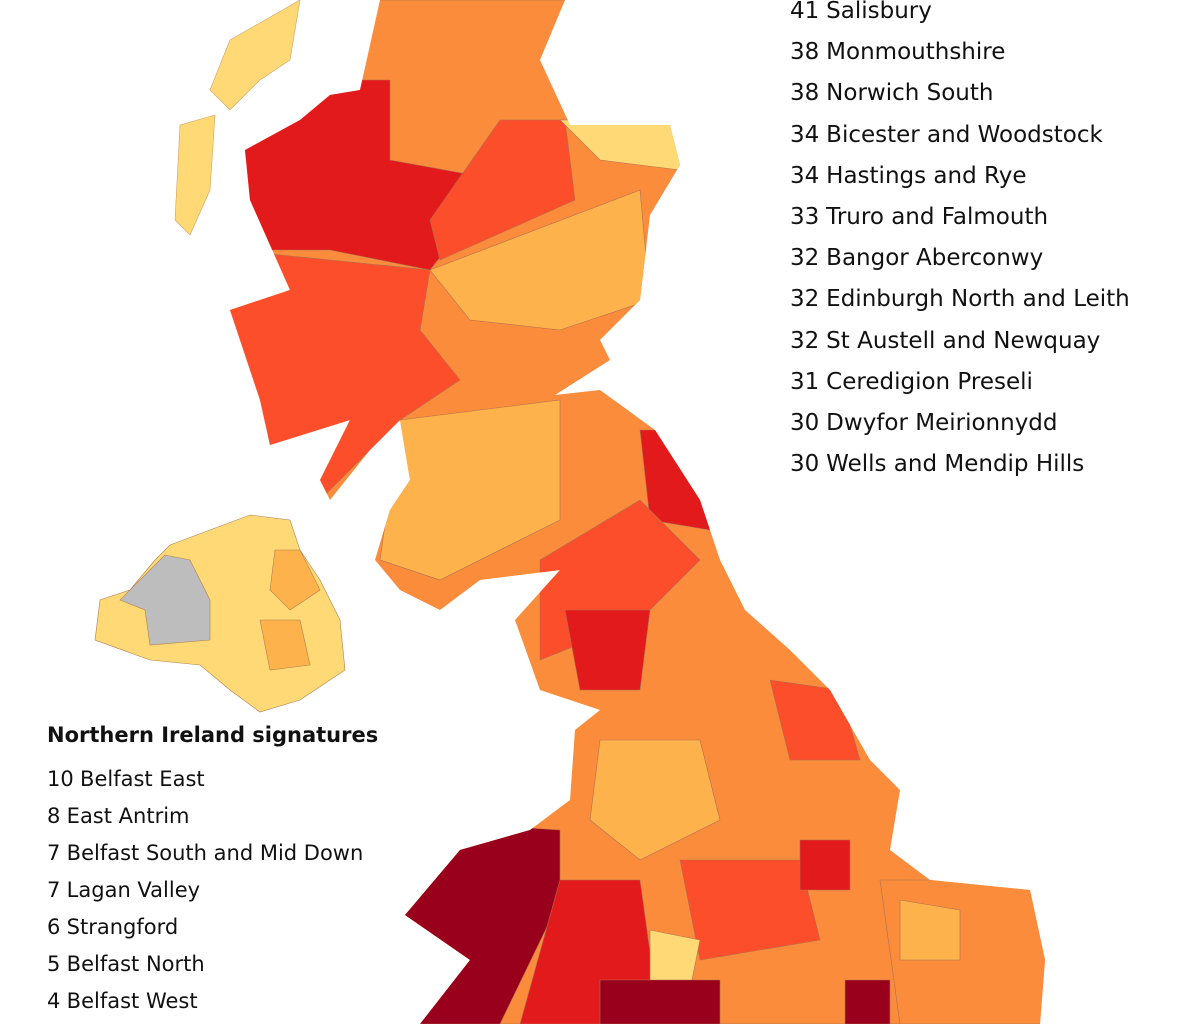 This screenshot has height=1024, width=1193. Describe the element at coordinates (54, 816) in the screenshot. I see `signature-count: 8` at that location.